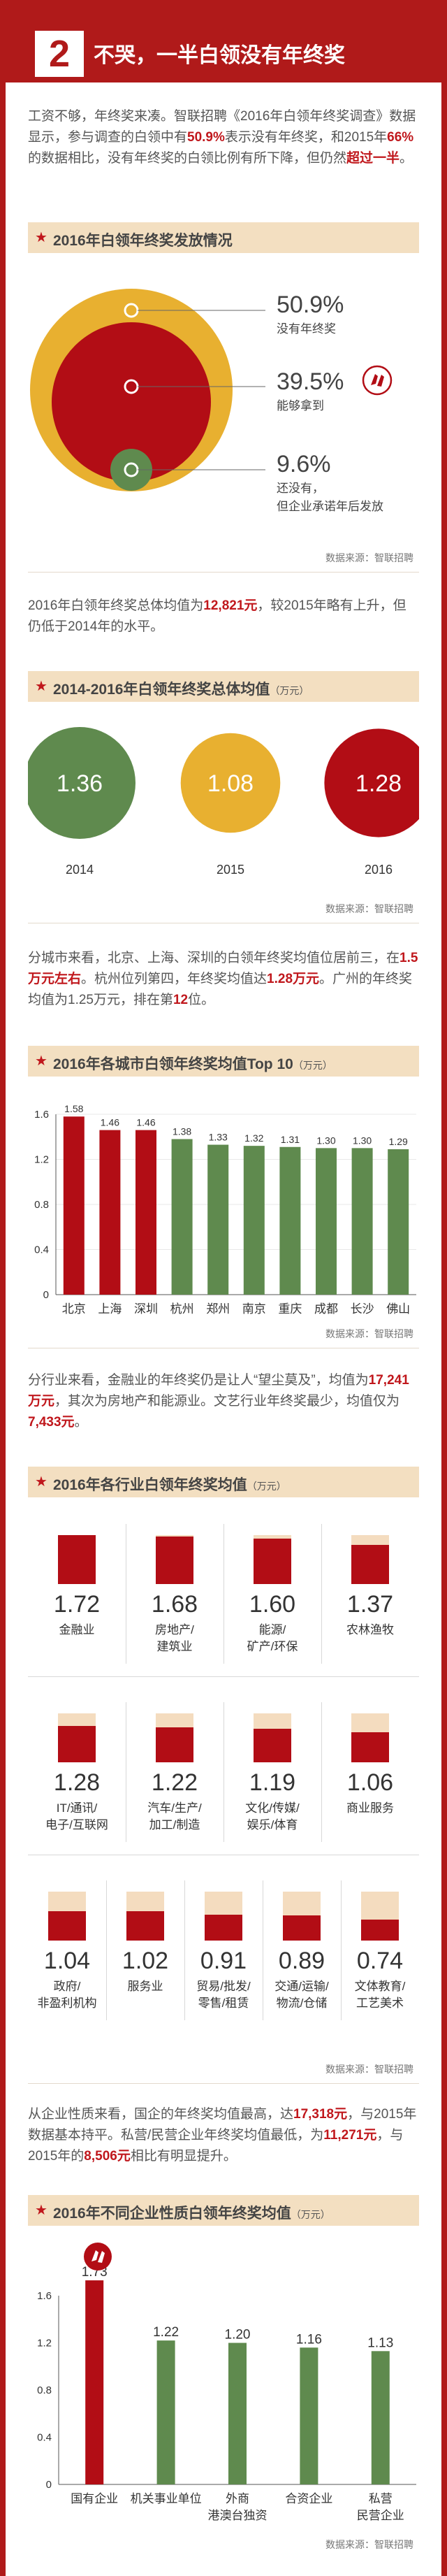 The height and width of the screenshot is (2576, 447). What do you see at coordinates (181, 690) in the screenshot?
I see `chart-title: 2014-2016年白领年终奖总体均值（万元）` at bounding box center [181, 690].